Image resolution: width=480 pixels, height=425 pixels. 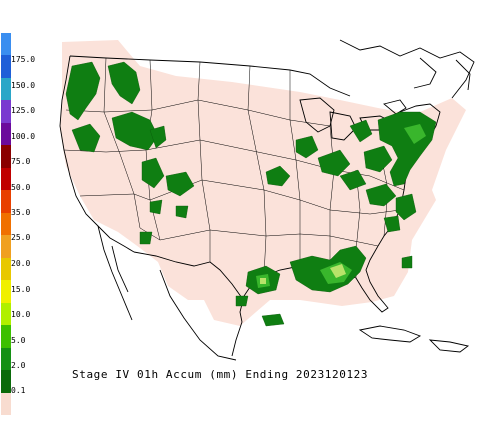 I want to click on legend-colorbar, so click(x=6, y=224).